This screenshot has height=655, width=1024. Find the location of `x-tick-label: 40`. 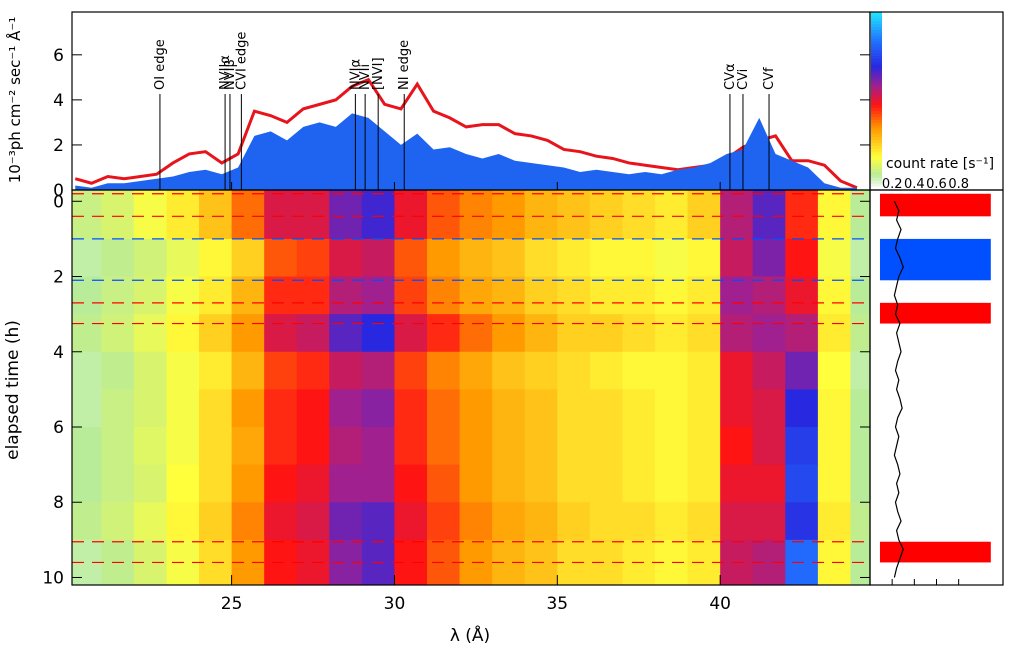

x-tick-label: 40 is located at coordinates (720, 604).